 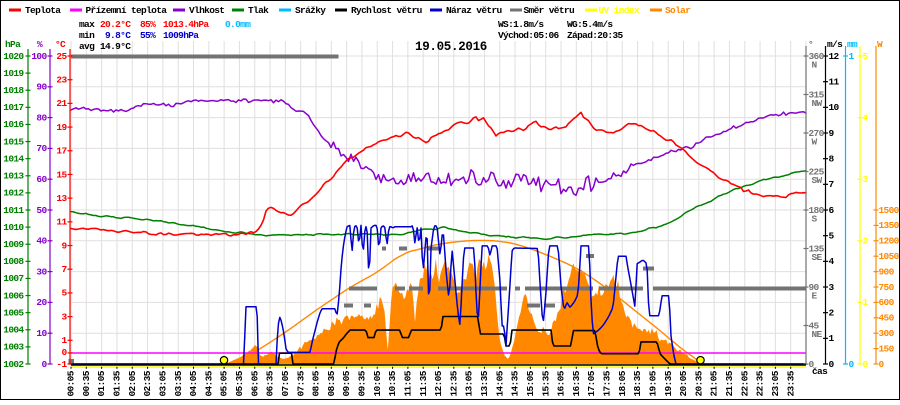 What do you see at coordinates (889, 256) in the screenshot?
I see `svg-text: 1050` at bounding box center [889, 256].